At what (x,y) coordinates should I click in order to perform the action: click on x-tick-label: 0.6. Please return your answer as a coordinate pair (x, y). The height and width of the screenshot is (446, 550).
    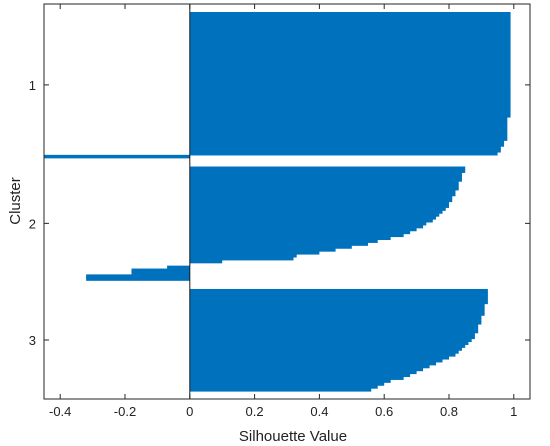
    Looking at the image, I should click on (384, 411).